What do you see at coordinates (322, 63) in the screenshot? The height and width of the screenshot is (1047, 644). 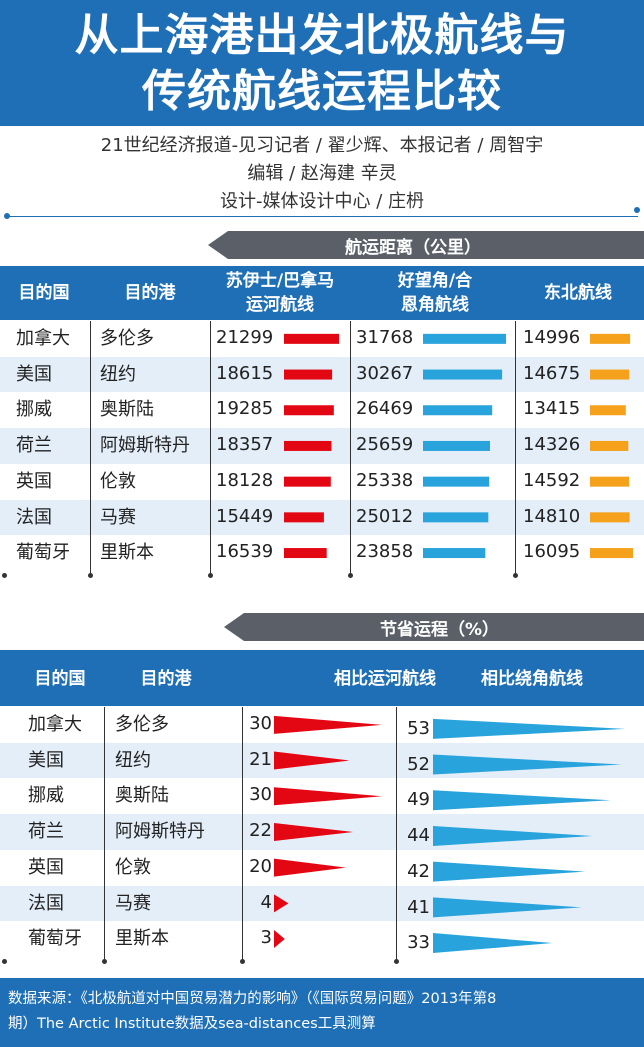 I see `title-band: 从上海港出发北极航线与 传统航线运程比较` at bounding box center [322, 63].